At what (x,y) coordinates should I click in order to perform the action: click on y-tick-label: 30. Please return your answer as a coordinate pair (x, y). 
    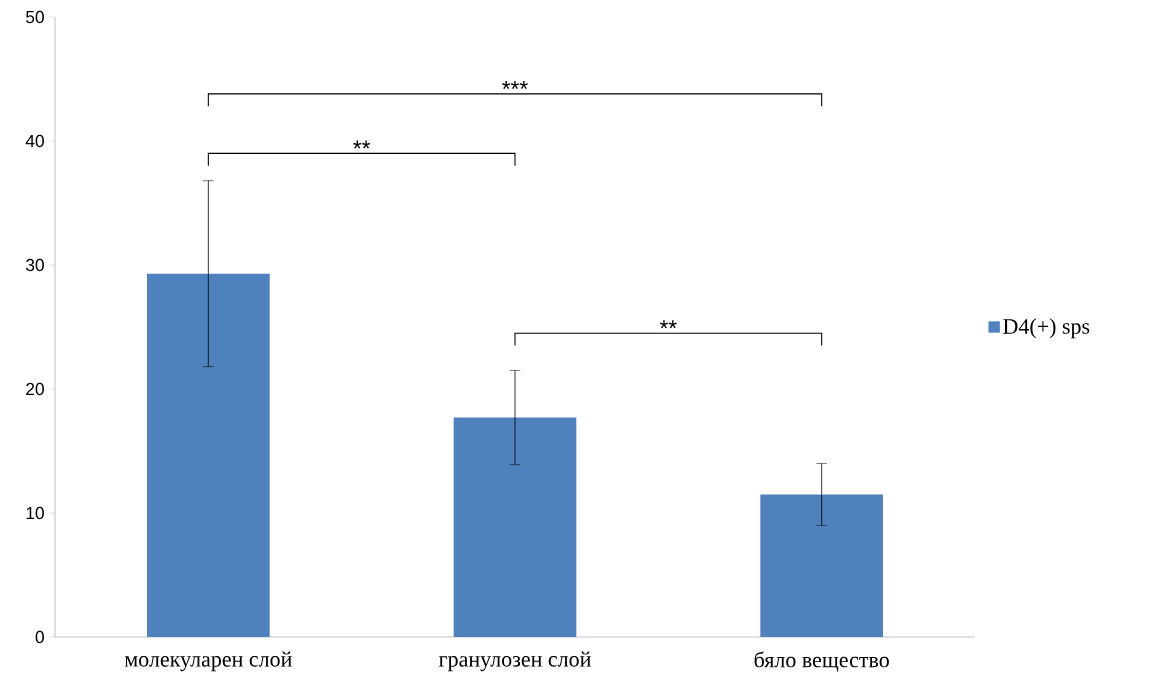
    Looking at the image, I should click on (34, 265).